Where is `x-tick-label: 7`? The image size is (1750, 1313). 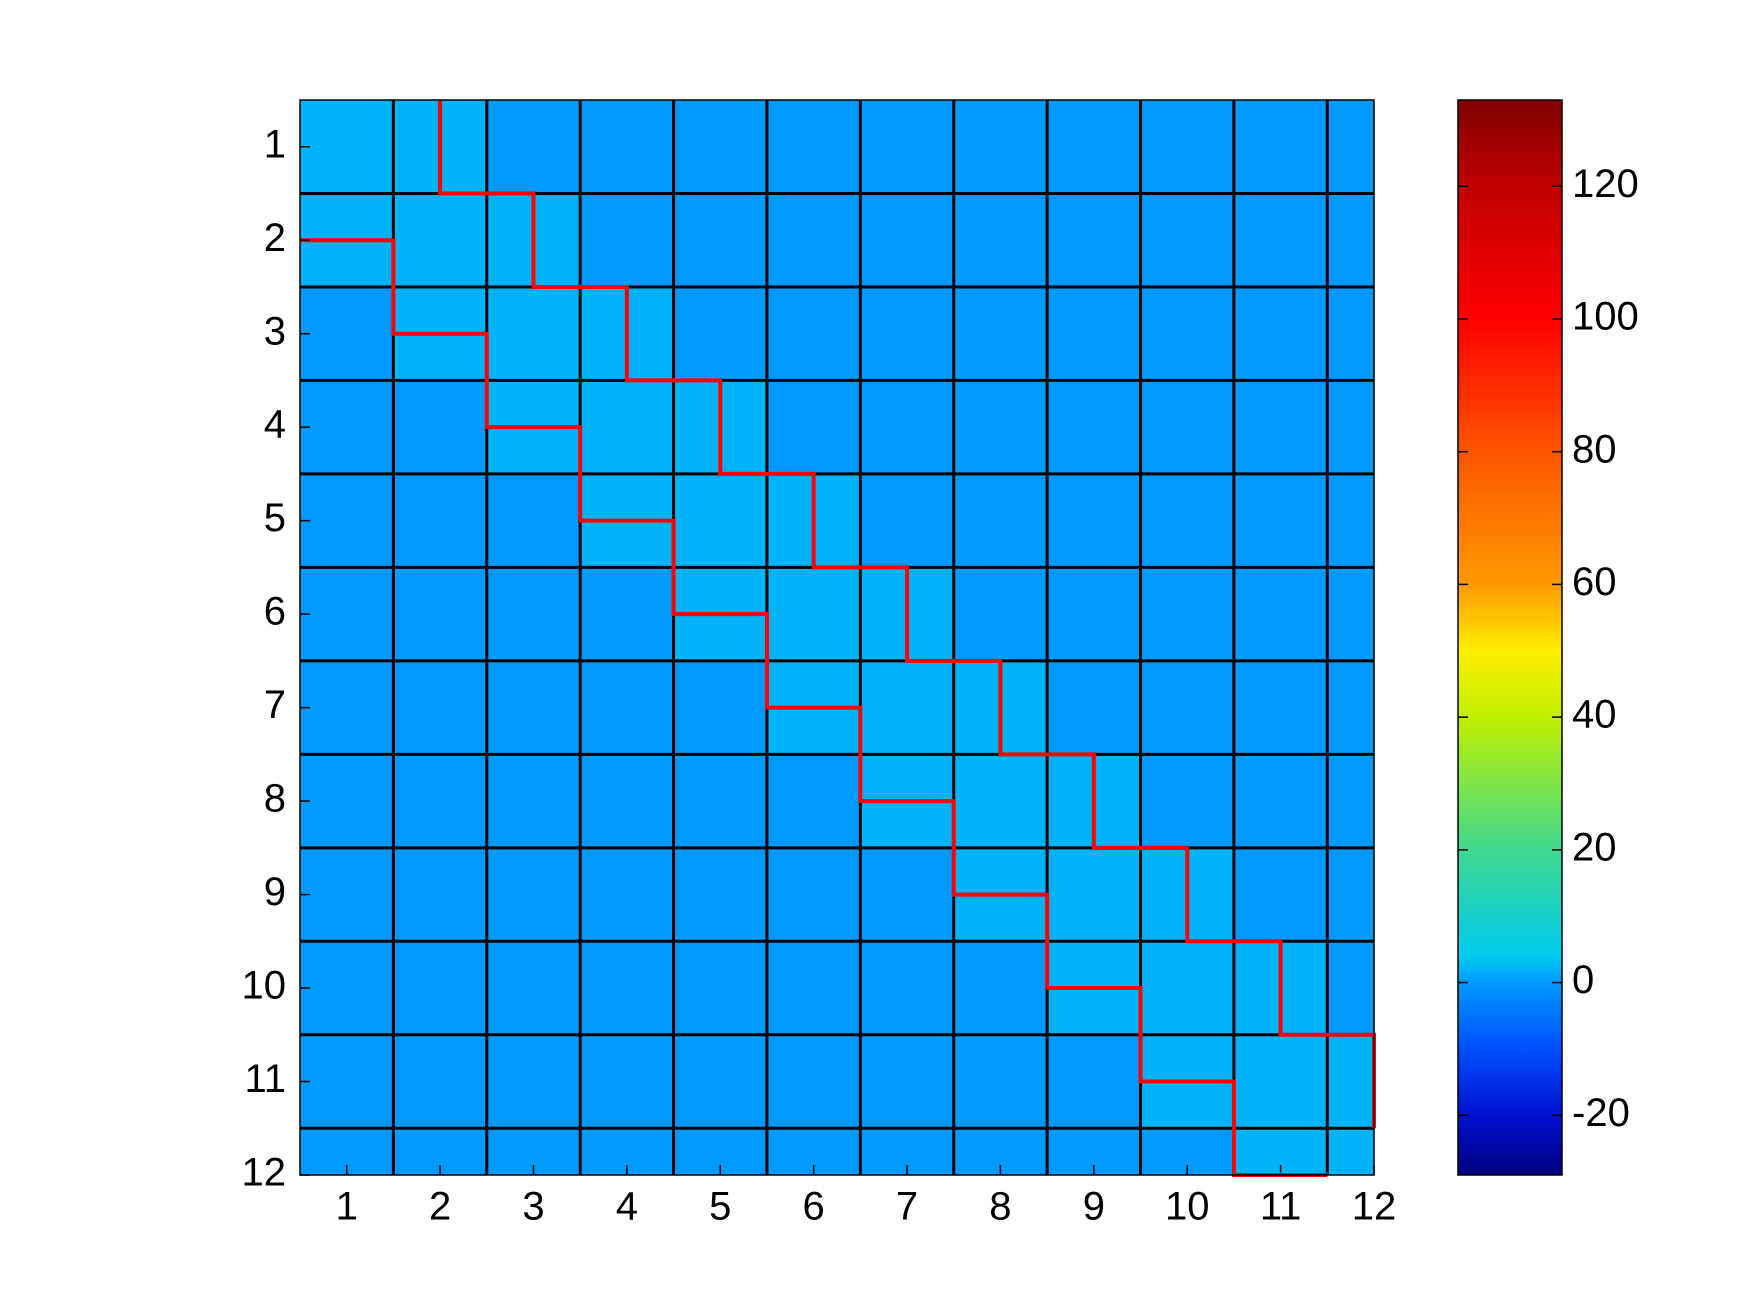
x-tick-label: 7 is located at coordinates (907, 1207).